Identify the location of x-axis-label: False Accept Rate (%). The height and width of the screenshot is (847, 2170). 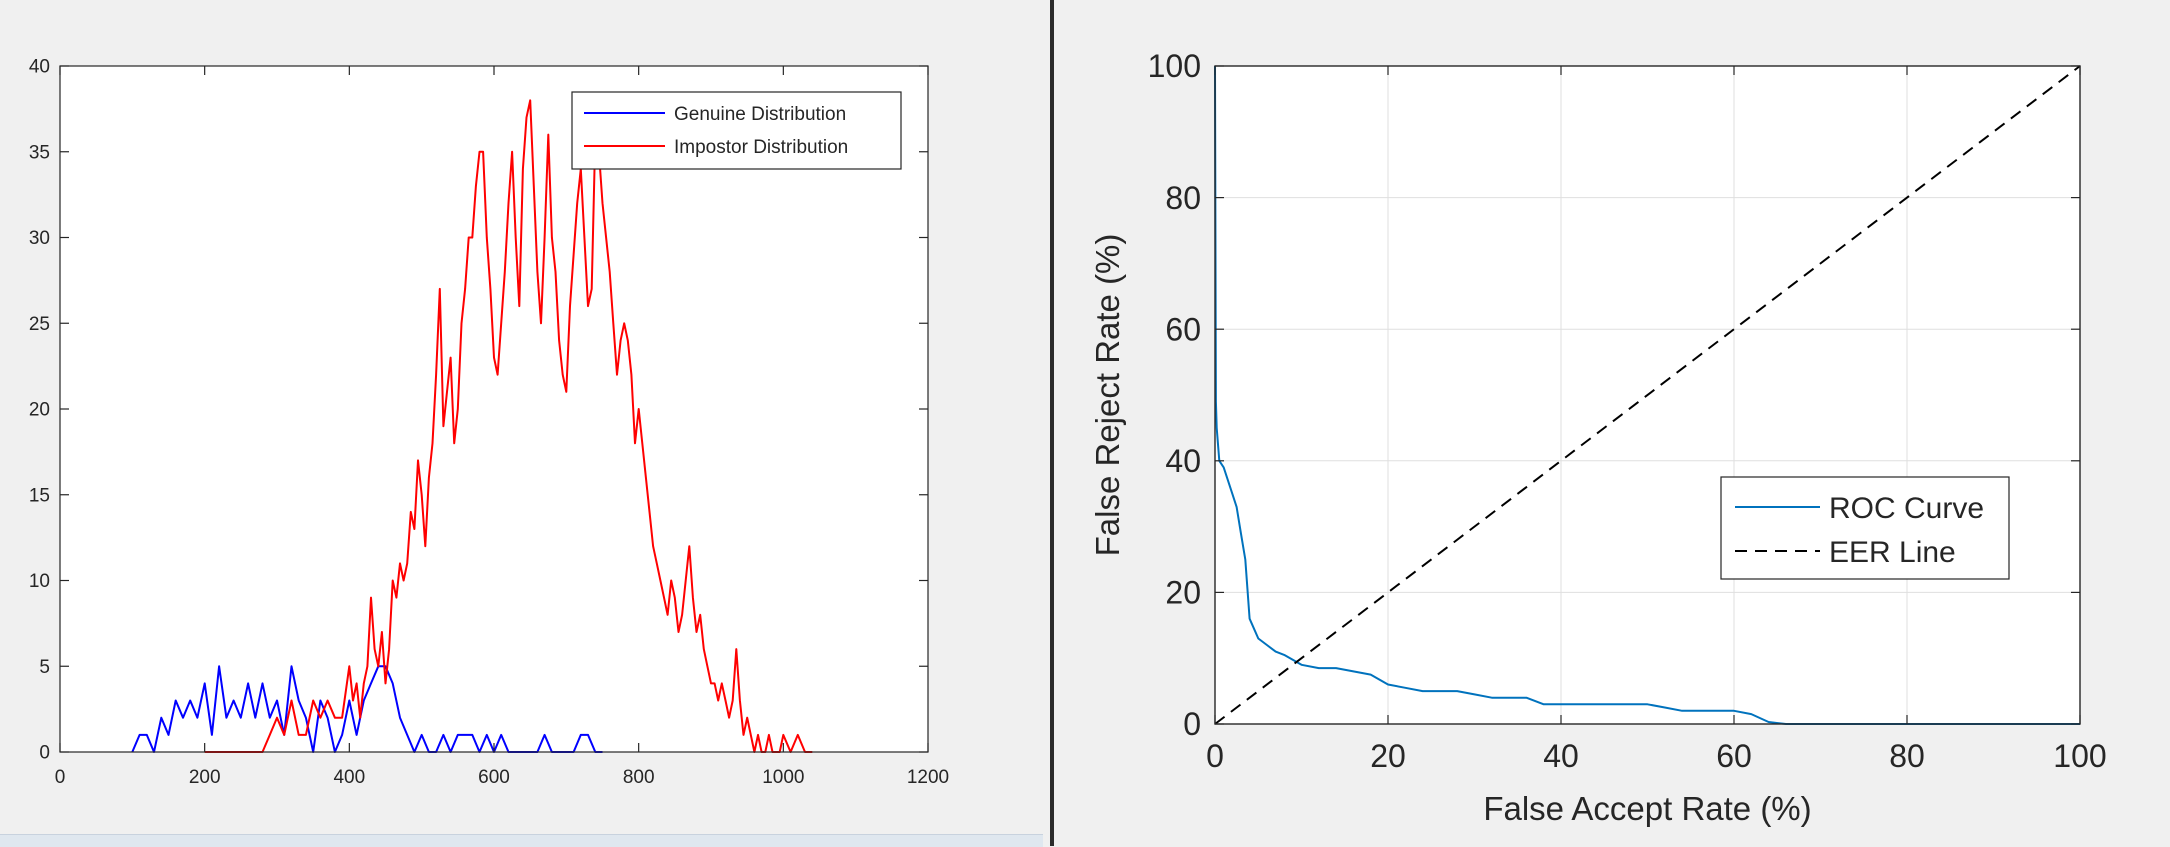
(1647, 808).